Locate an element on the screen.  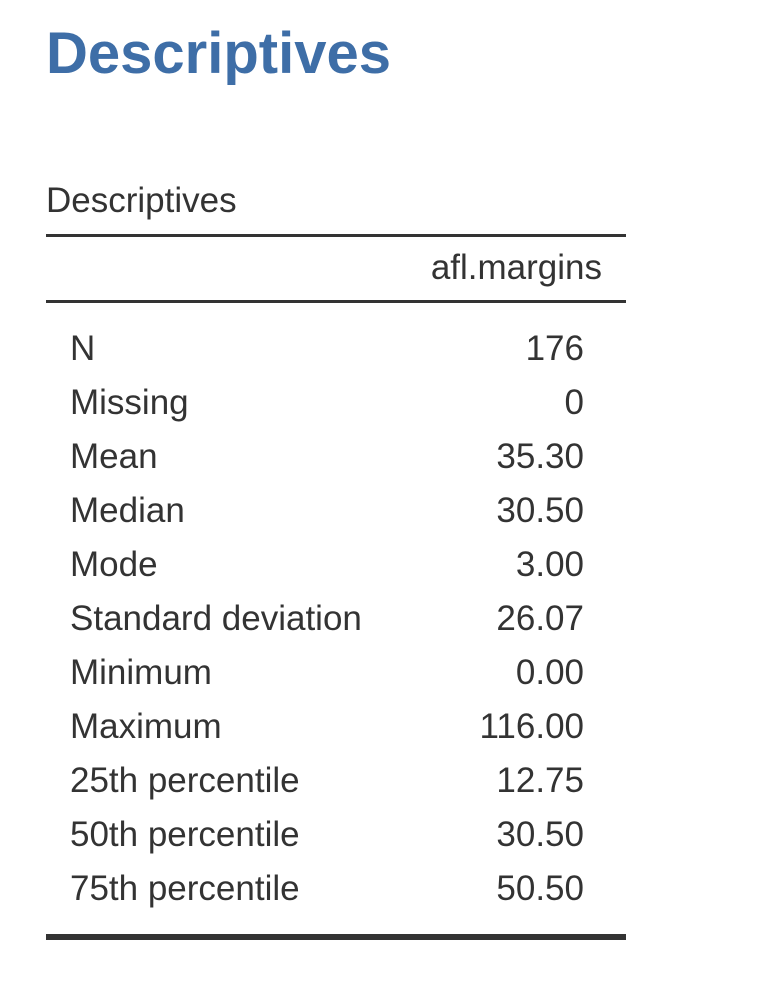
table-bottom-rule is located at coordinates (336, 937).